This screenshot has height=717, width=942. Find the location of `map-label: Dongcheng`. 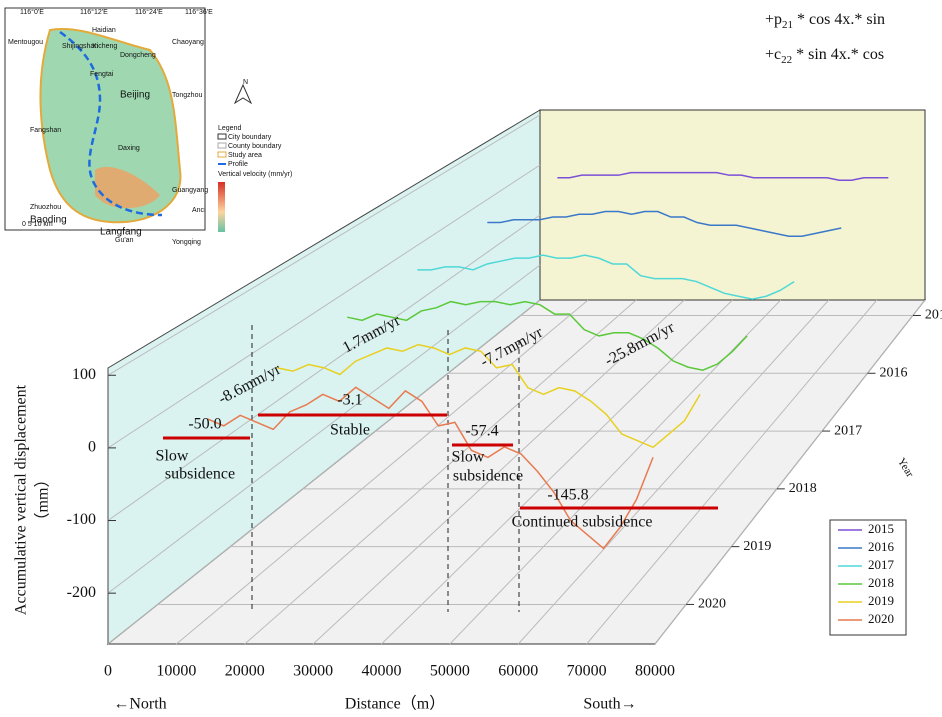

map-label: Dongcheng is located at coordinates (138, 55).